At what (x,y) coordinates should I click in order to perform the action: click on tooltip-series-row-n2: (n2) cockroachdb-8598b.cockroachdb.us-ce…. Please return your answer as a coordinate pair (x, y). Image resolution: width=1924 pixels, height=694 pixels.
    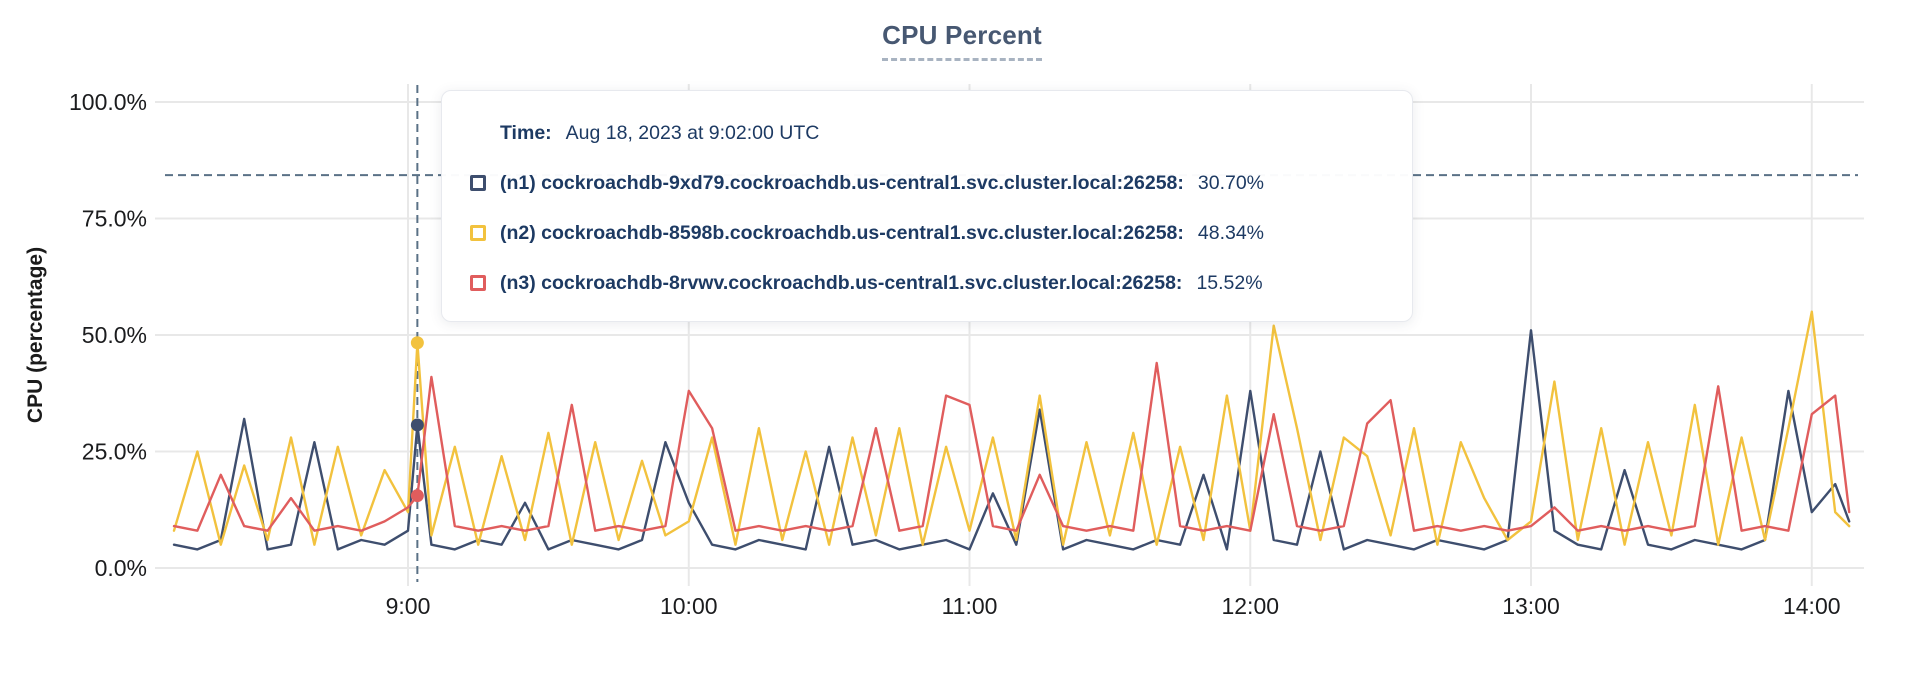
    Looking at the image, I should click on (927, 233).